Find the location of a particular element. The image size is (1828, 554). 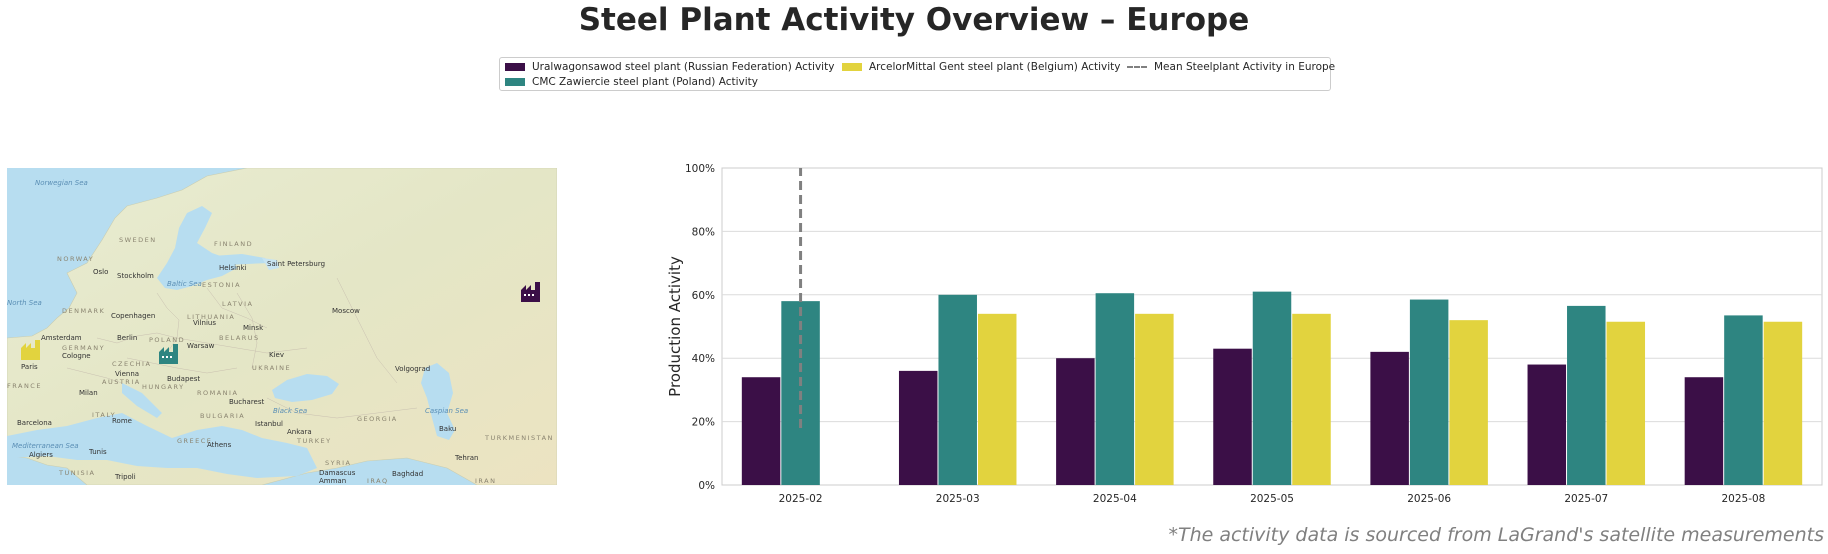

map-label: SWEDEN is located at coordinates (138, 240).